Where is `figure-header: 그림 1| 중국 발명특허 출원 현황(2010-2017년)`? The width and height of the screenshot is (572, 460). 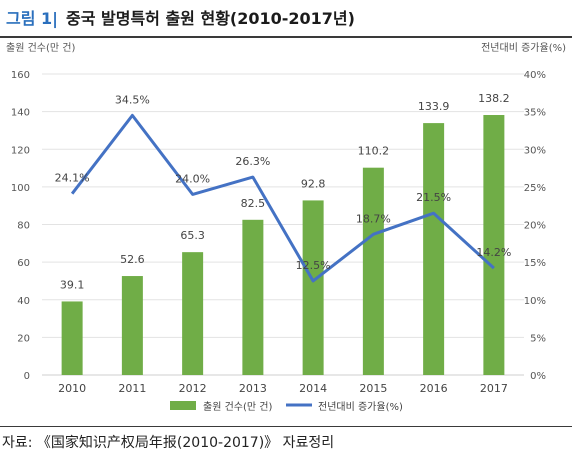 figure-header: 그림 1| 중국 발명특허 출원 현황(2010-2017년) is located at coordinates (286, 17).